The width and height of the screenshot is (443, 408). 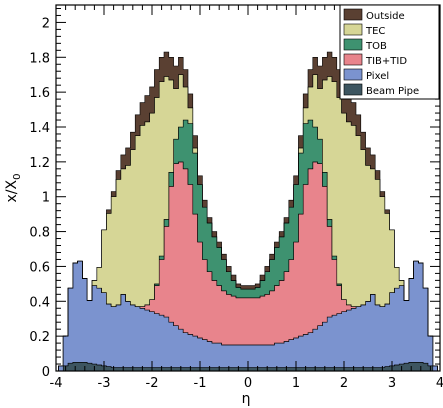 I want to click on legend-swatch-tob, so click(x=353, y=44).